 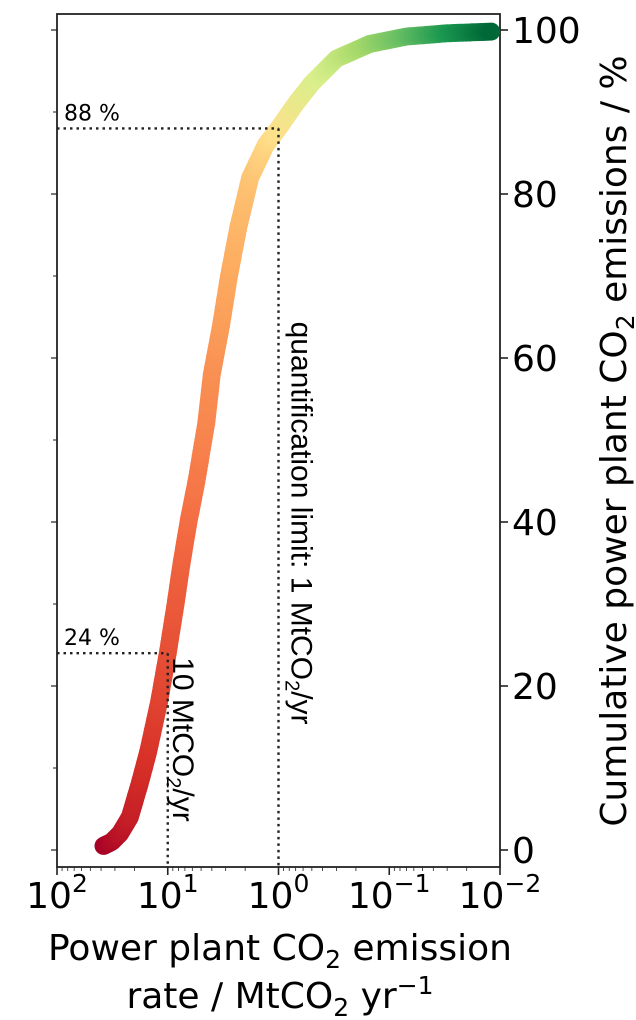 I want to click on curve-point, so click(x=491, y=31).